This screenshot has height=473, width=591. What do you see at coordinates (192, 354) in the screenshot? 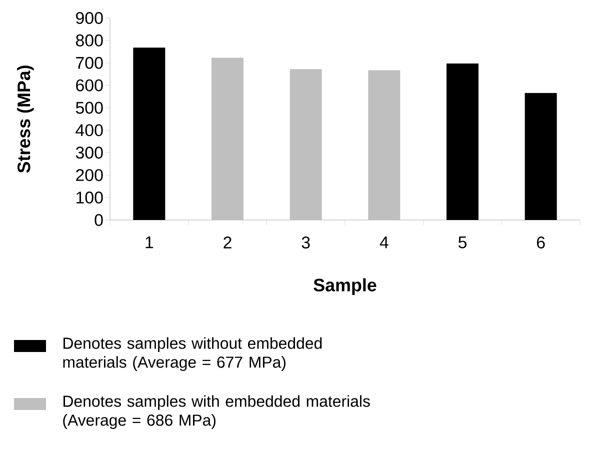
I see `legend-label: Denotes samples without embedded materials (Average = 677 MPa)` at bounding box center [192, 354].